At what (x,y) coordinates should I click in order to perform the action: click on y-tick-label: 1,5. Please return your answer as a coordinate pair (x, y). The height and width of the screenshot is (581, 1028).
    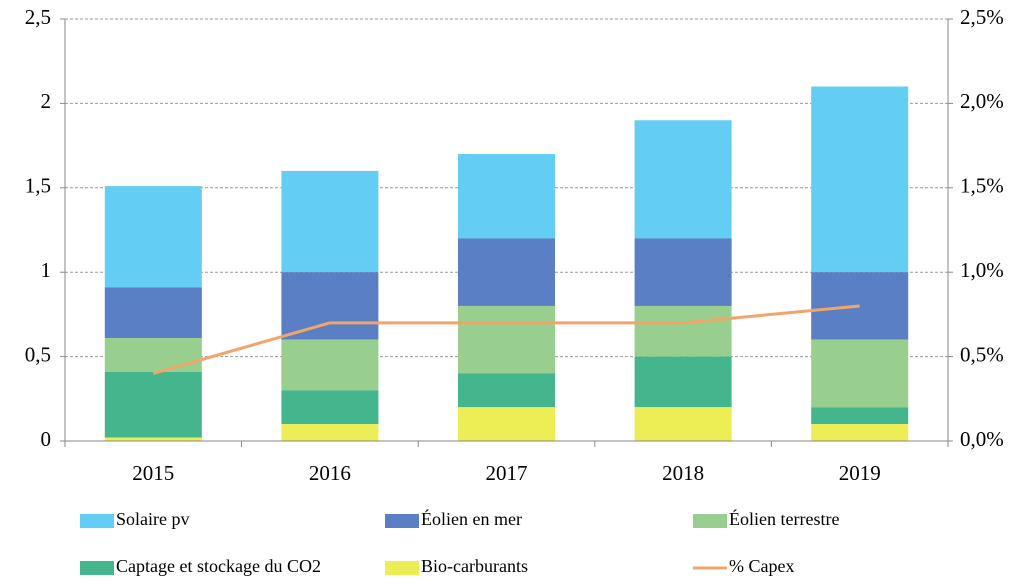
    Looking at the image, I should click on (38, 186).